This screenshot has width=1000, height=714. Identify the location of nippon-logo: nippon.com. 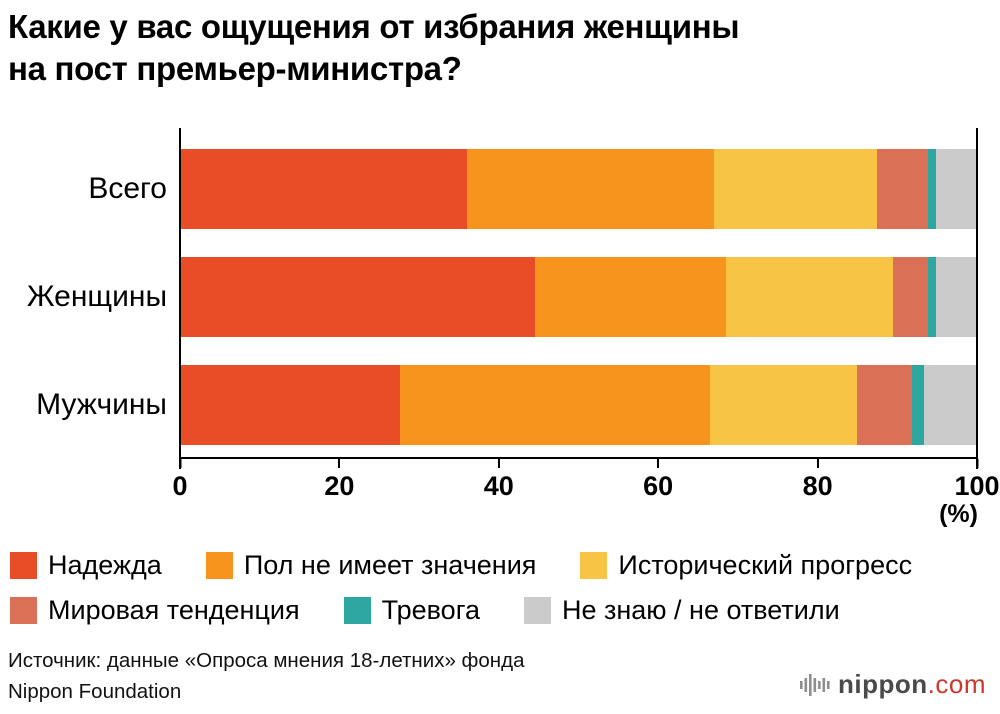
(893, 684).